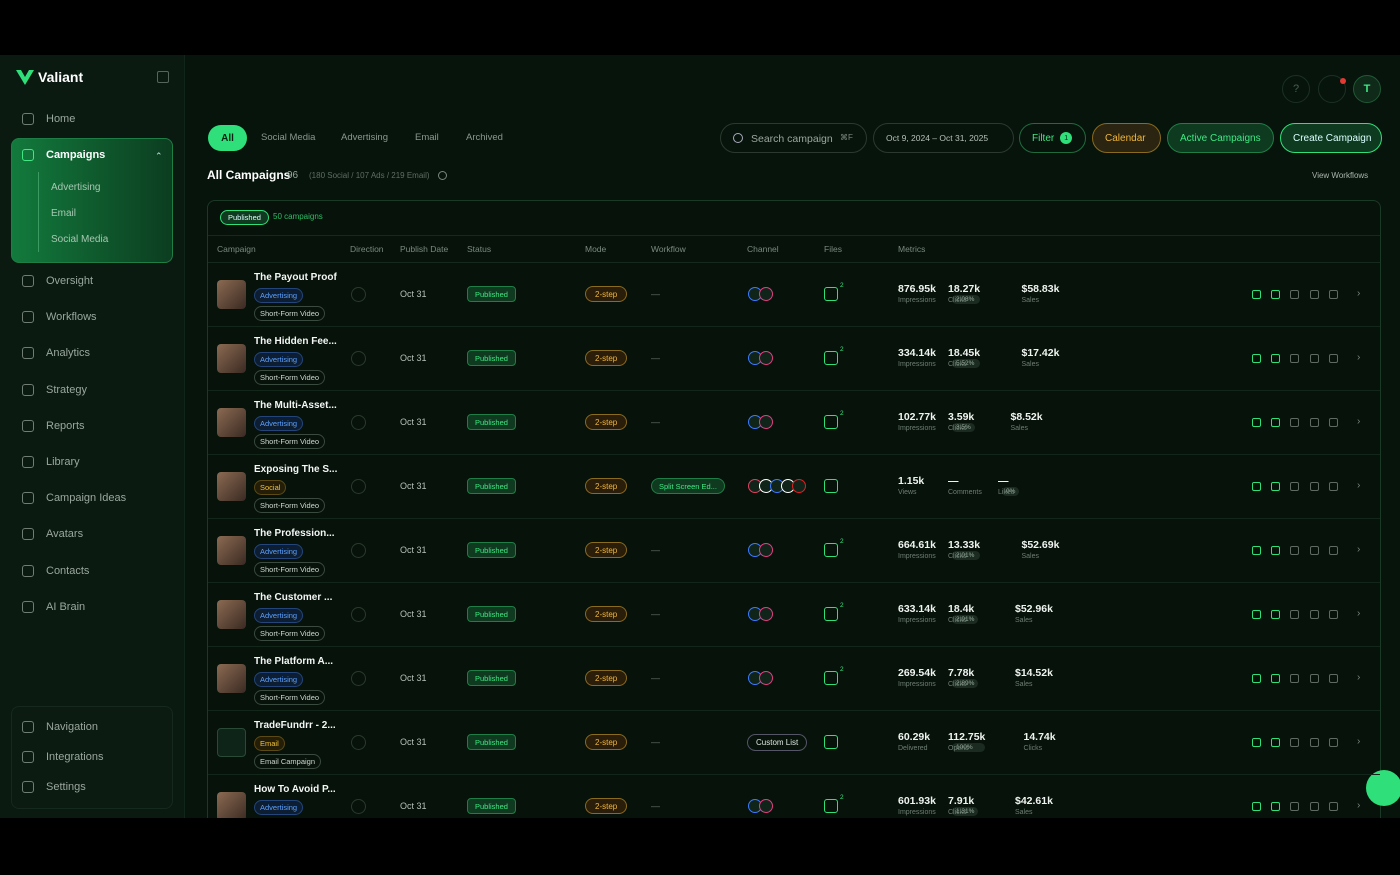  I want to click on nav-item: Library, so click(51, 462).